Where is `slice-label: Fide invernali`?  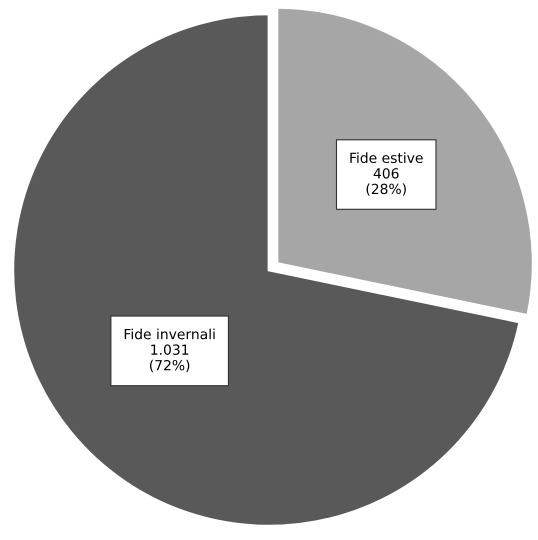
slice-label: Fide invernali is located at coordinates (169, 334).